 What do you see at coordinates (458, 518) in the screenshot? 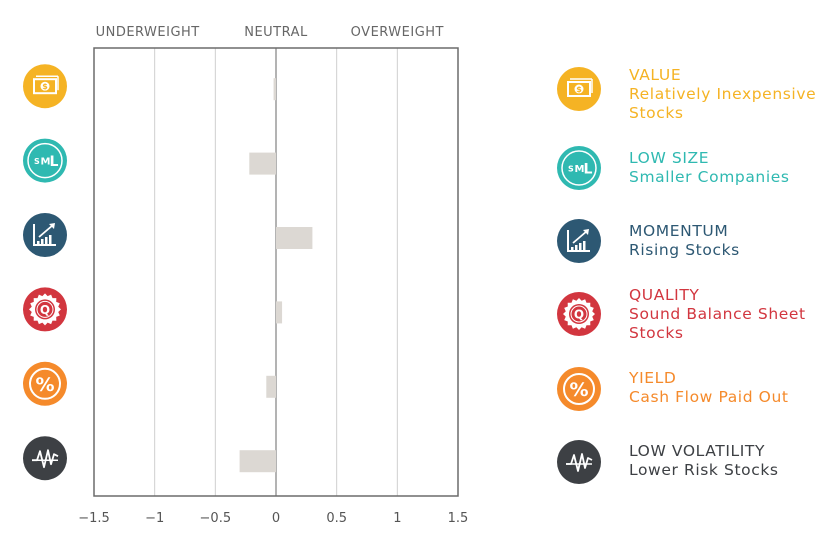
I see `x-tick-label: 1.5` at bounding box center [458, 518].